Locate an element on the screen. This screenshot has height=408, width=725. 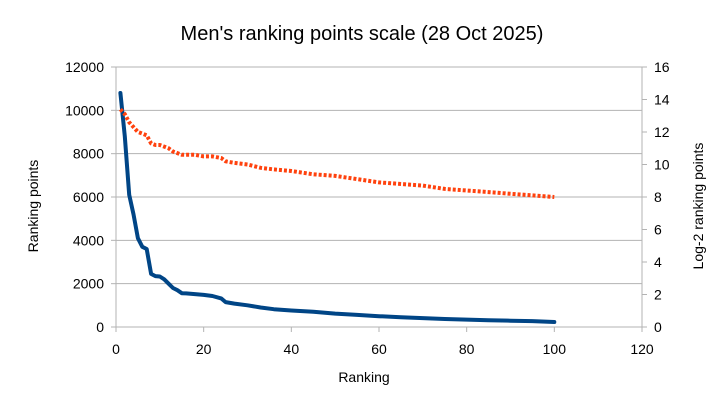
x-tick-label-5: 100 is located at coordinates (555, 349).